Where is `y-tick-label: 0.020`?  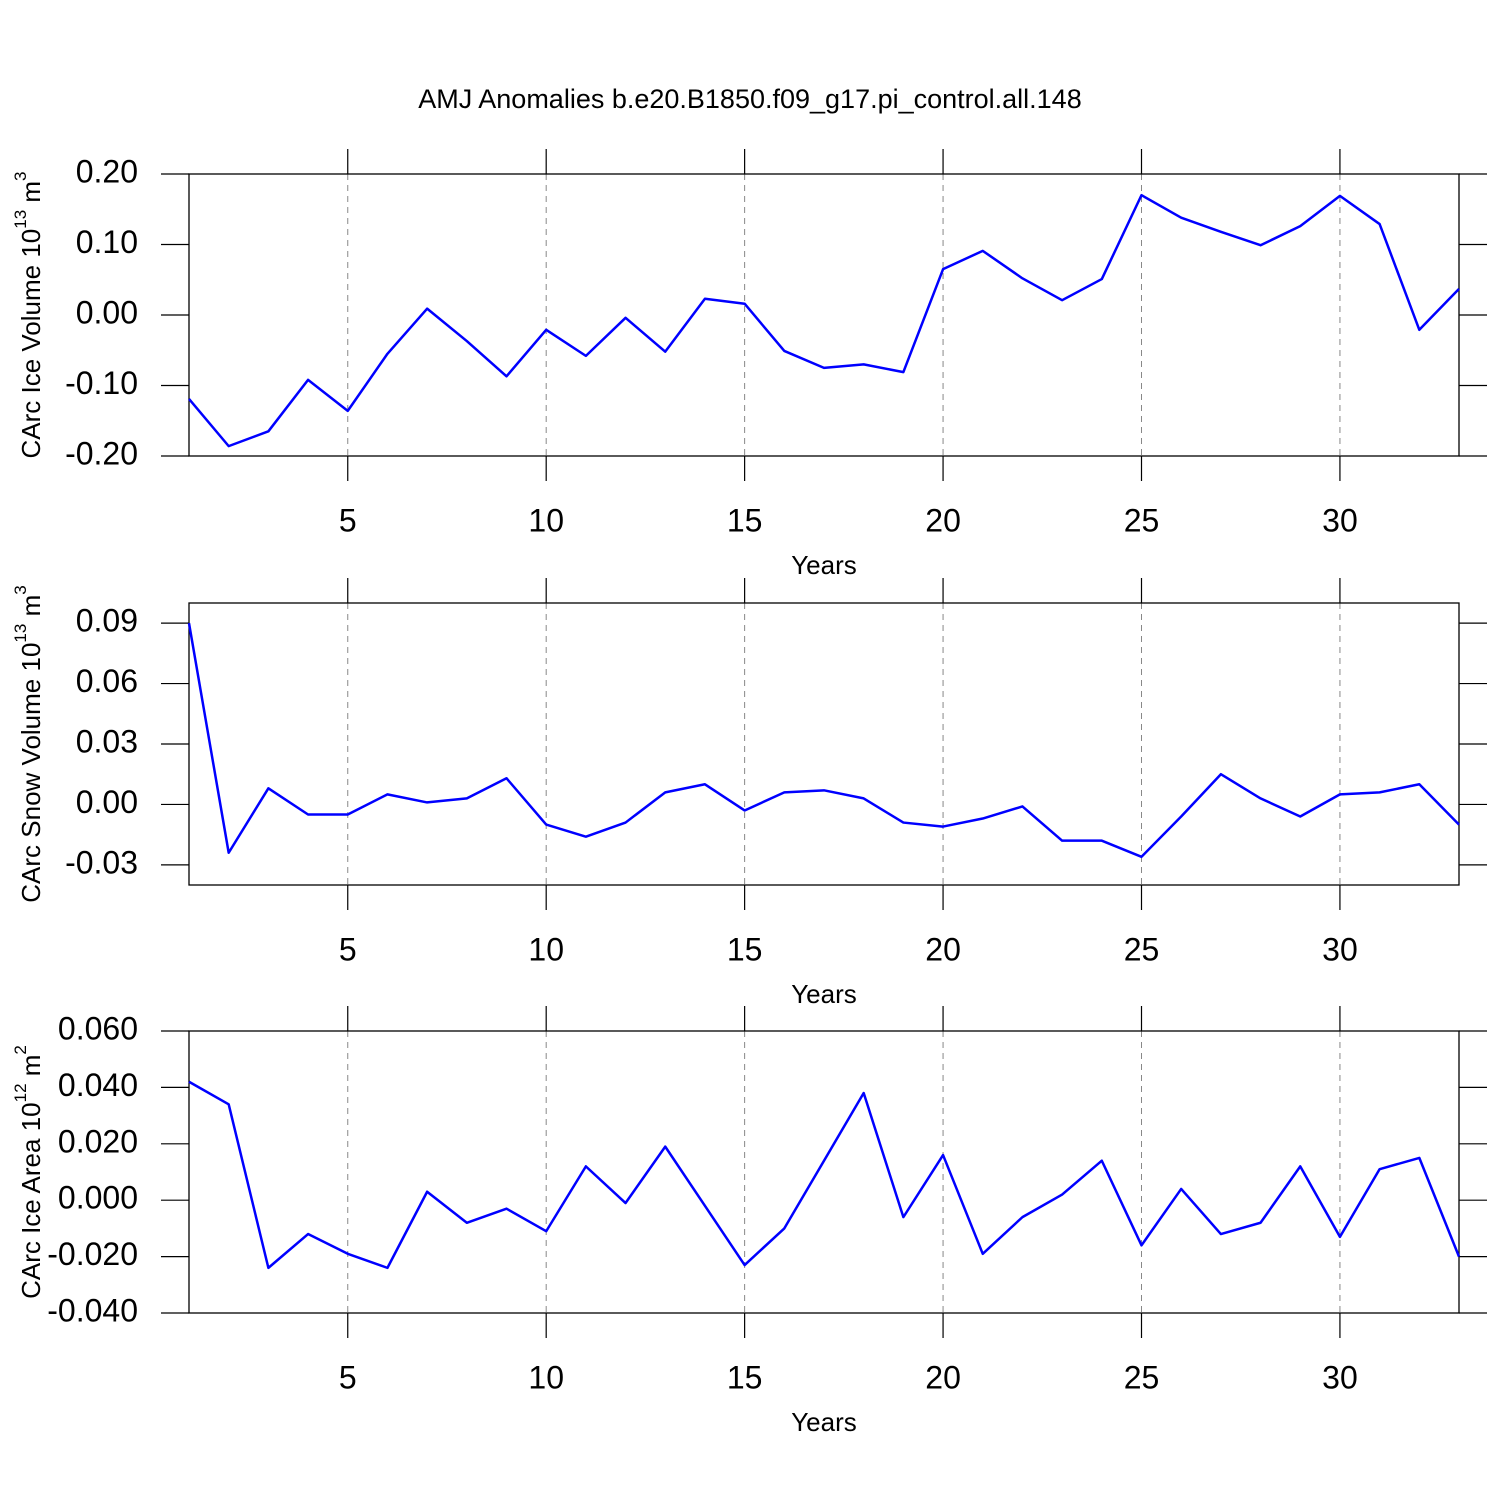 y-tick-label: 0.020 is located at coordinates (98, 1141).